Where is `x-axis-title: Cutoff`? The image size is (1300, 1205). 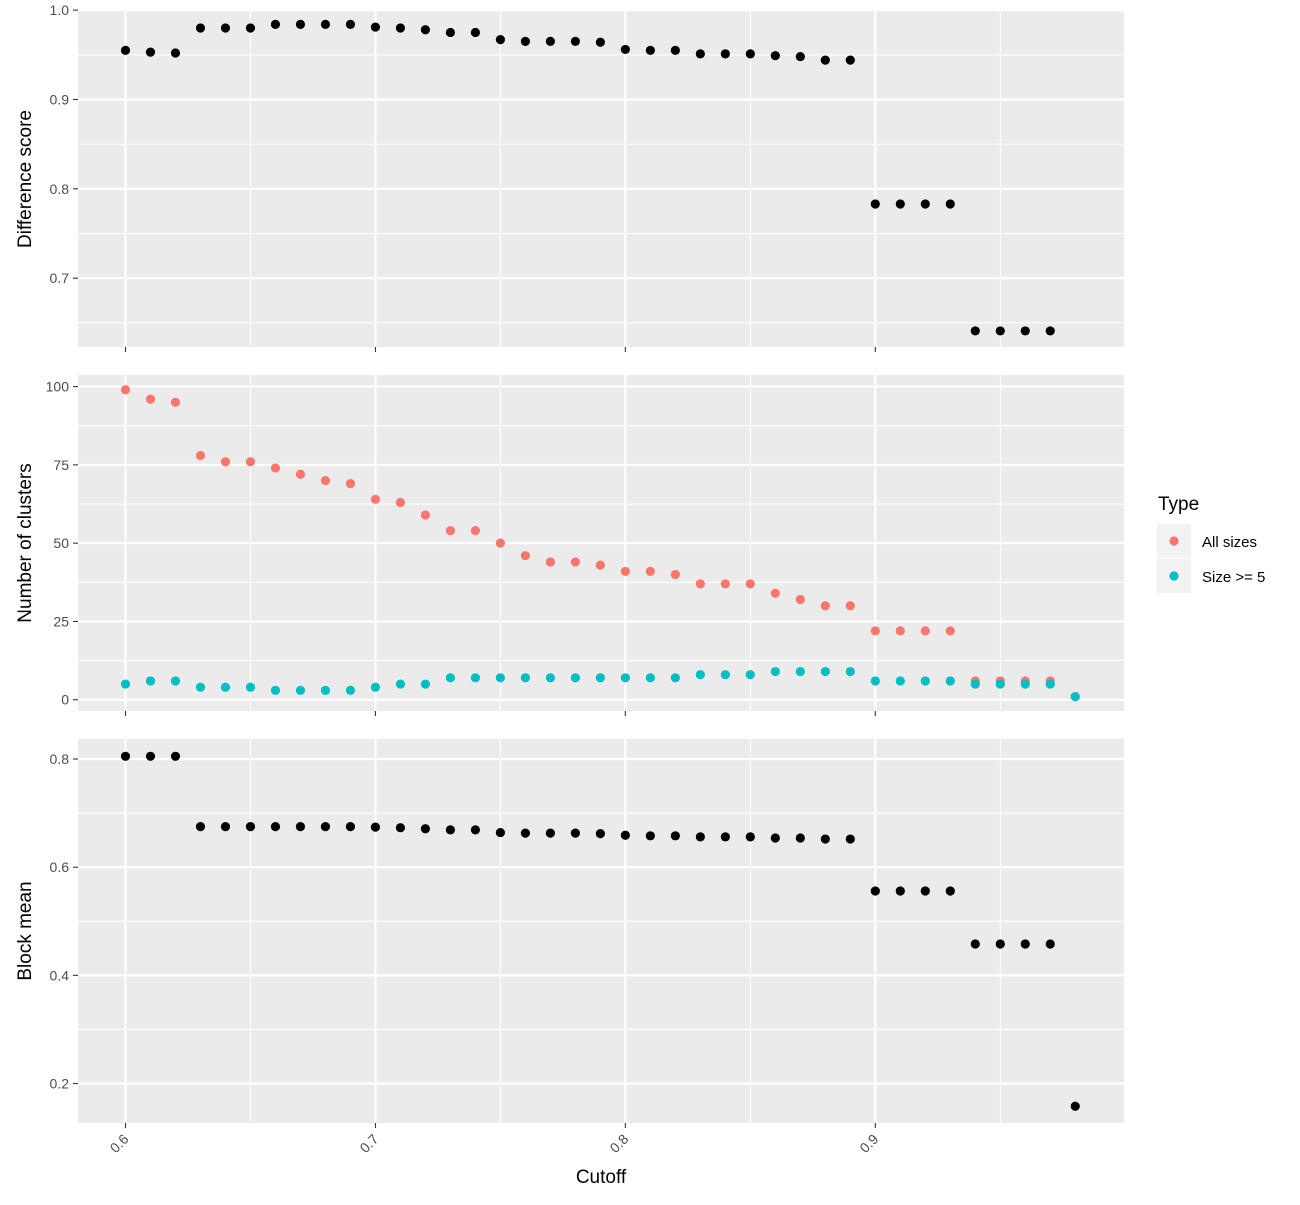 x-axis-title: Cutoff is located at coordinates (601, 1177).